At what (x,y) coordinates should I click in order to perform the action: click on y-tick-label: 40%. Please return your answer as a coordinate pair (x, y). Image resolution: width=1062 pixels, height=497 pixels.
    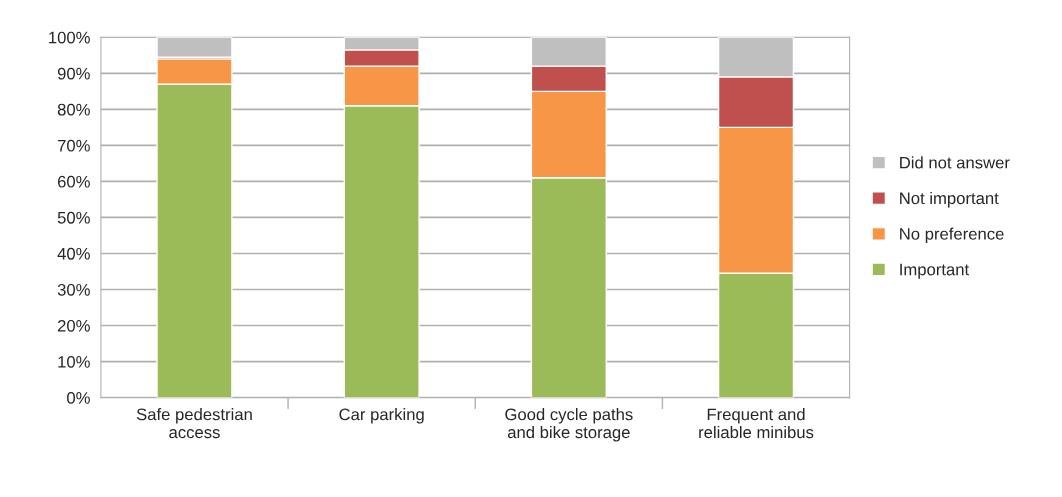
    Looking at the image, I should click on (73, 253).